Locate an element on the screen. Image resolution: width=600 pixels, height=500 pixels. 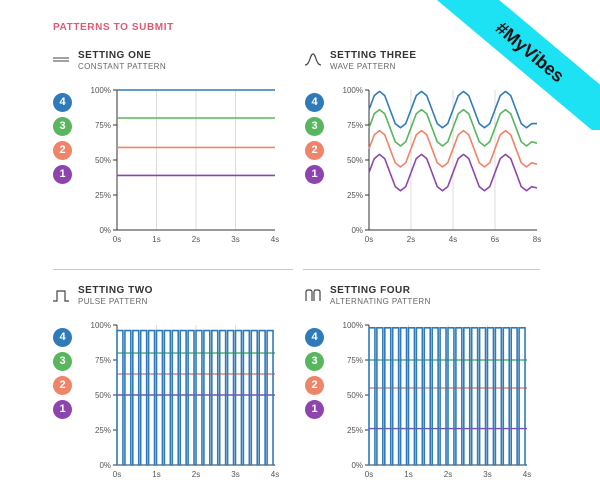
chart-pulse-pattern: 0s 1s 2s 3s 4s 0% 25% 50% 75% 100% is located at coordinates (185, 400).